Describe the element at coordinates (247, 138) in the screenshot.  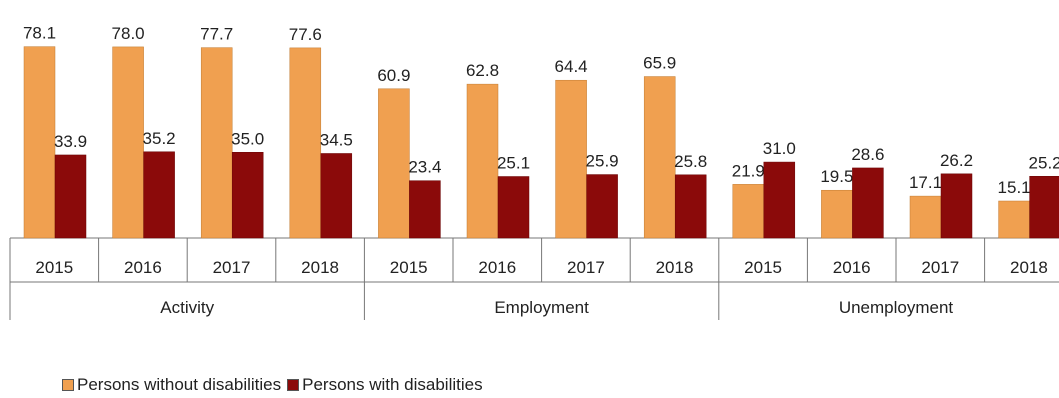
I see `value-label-with-2: 35.0` at that location.